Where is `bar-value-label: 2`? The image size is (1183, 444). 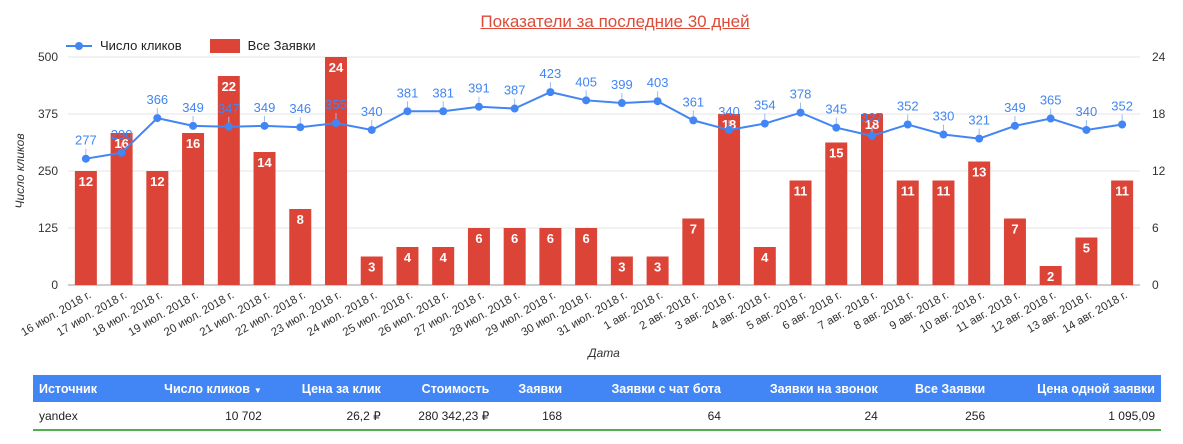
bar-value-label: 2 is located at coordinates (1050, 276).